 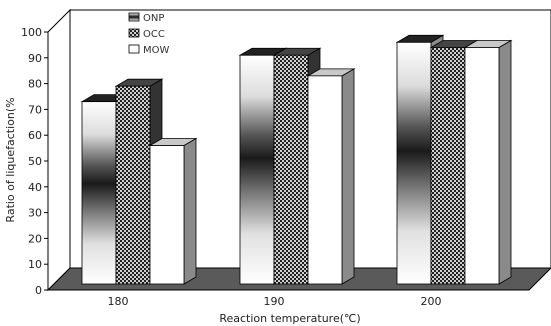 I want to click on y-tick-label: 30, so click(x=35, y=213).